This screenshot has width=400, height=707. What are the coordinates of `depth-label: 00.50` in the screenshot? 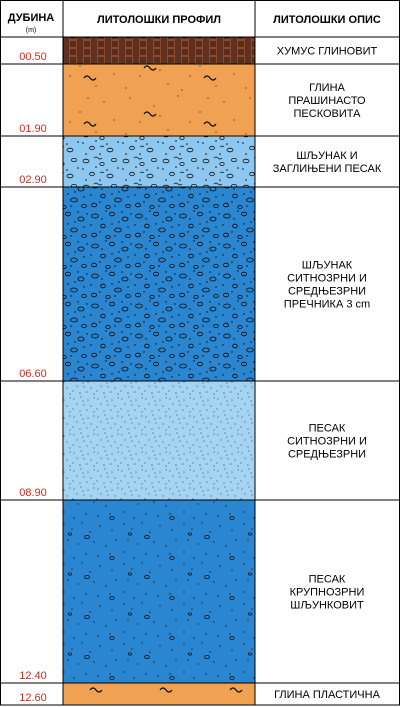 It's located at (33, 57).